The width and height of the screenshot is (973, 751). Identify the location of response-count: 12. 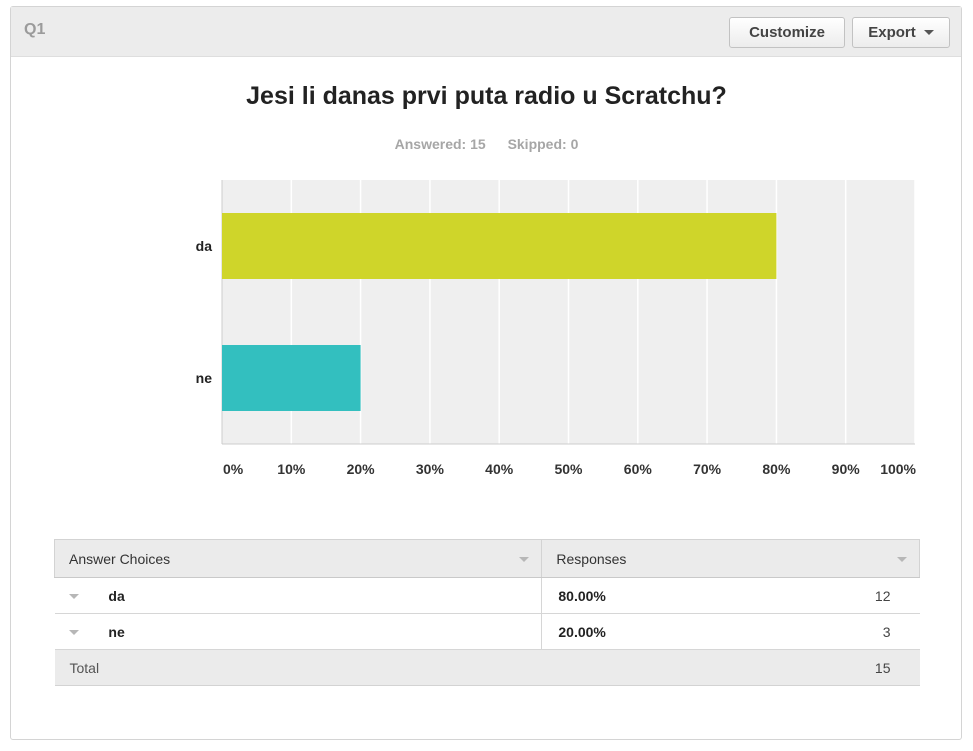
(882, 595).